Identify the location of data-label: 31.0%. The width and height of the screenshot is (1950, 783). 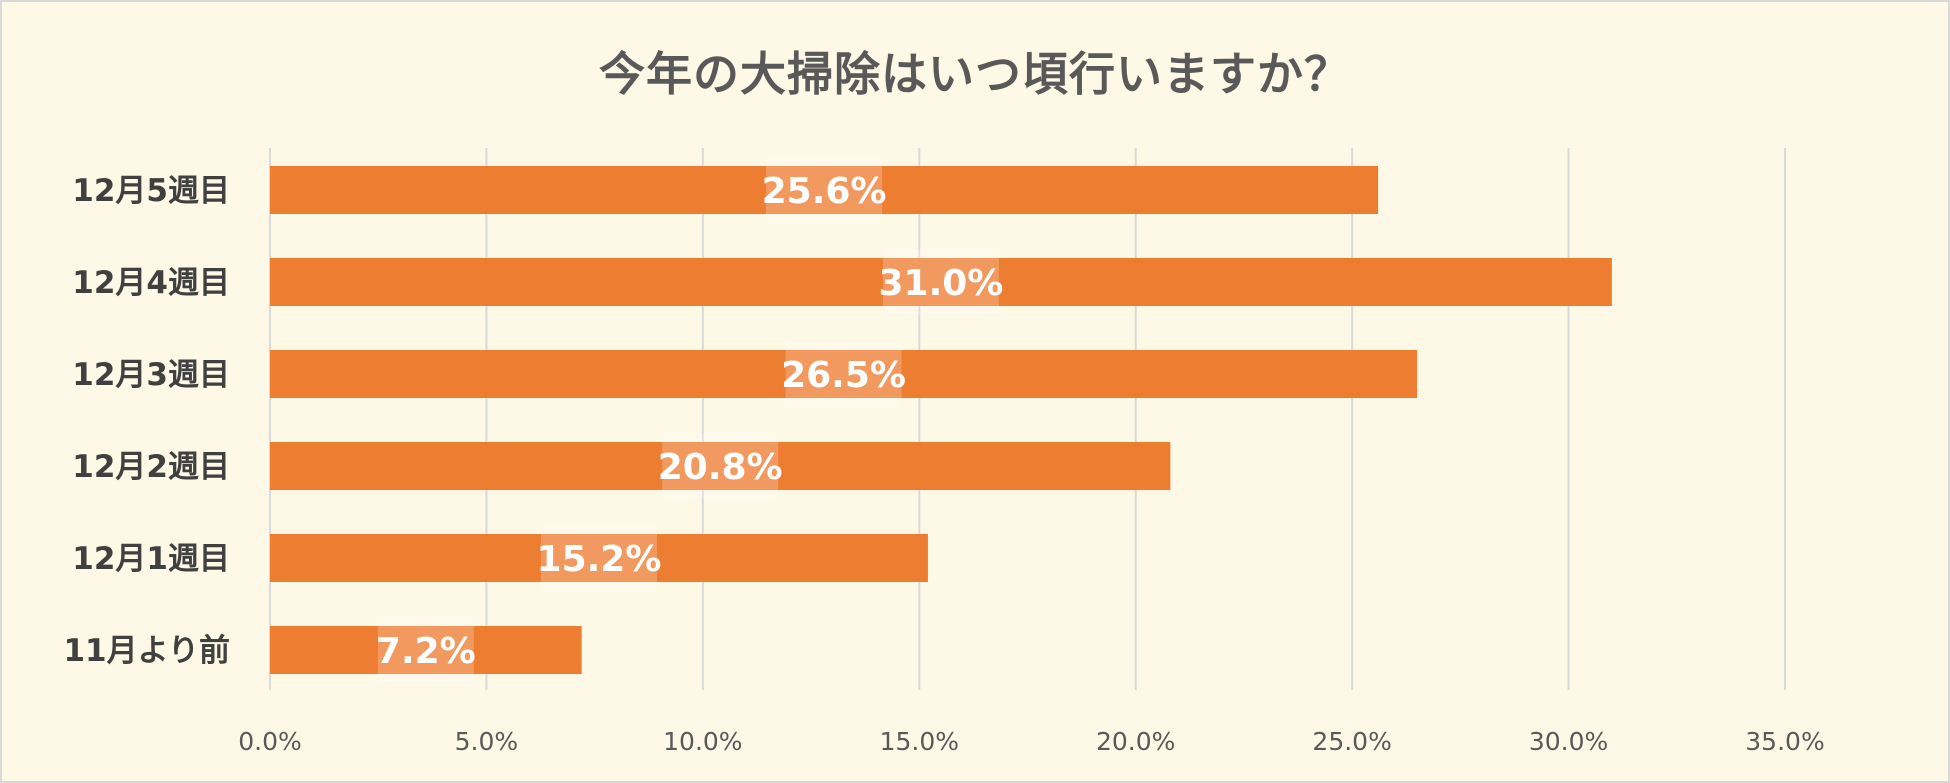
(940, 283).